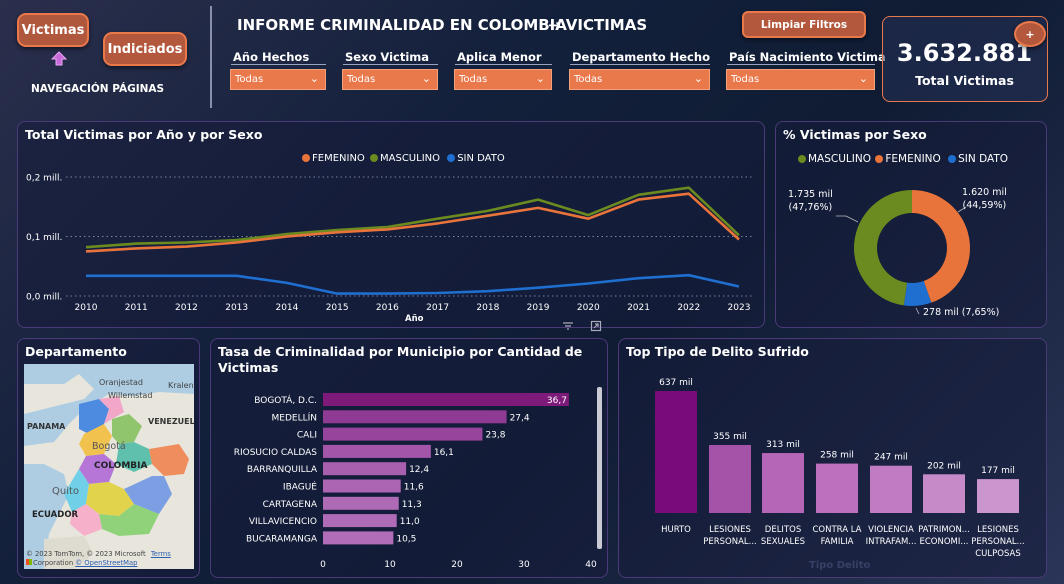 This screenshot has height=584, width=1064. What do you see at coordinates (730, 437) in the screenshot?
I see `vbar-value-label: 355 mil` at bounding box center [730, 437].